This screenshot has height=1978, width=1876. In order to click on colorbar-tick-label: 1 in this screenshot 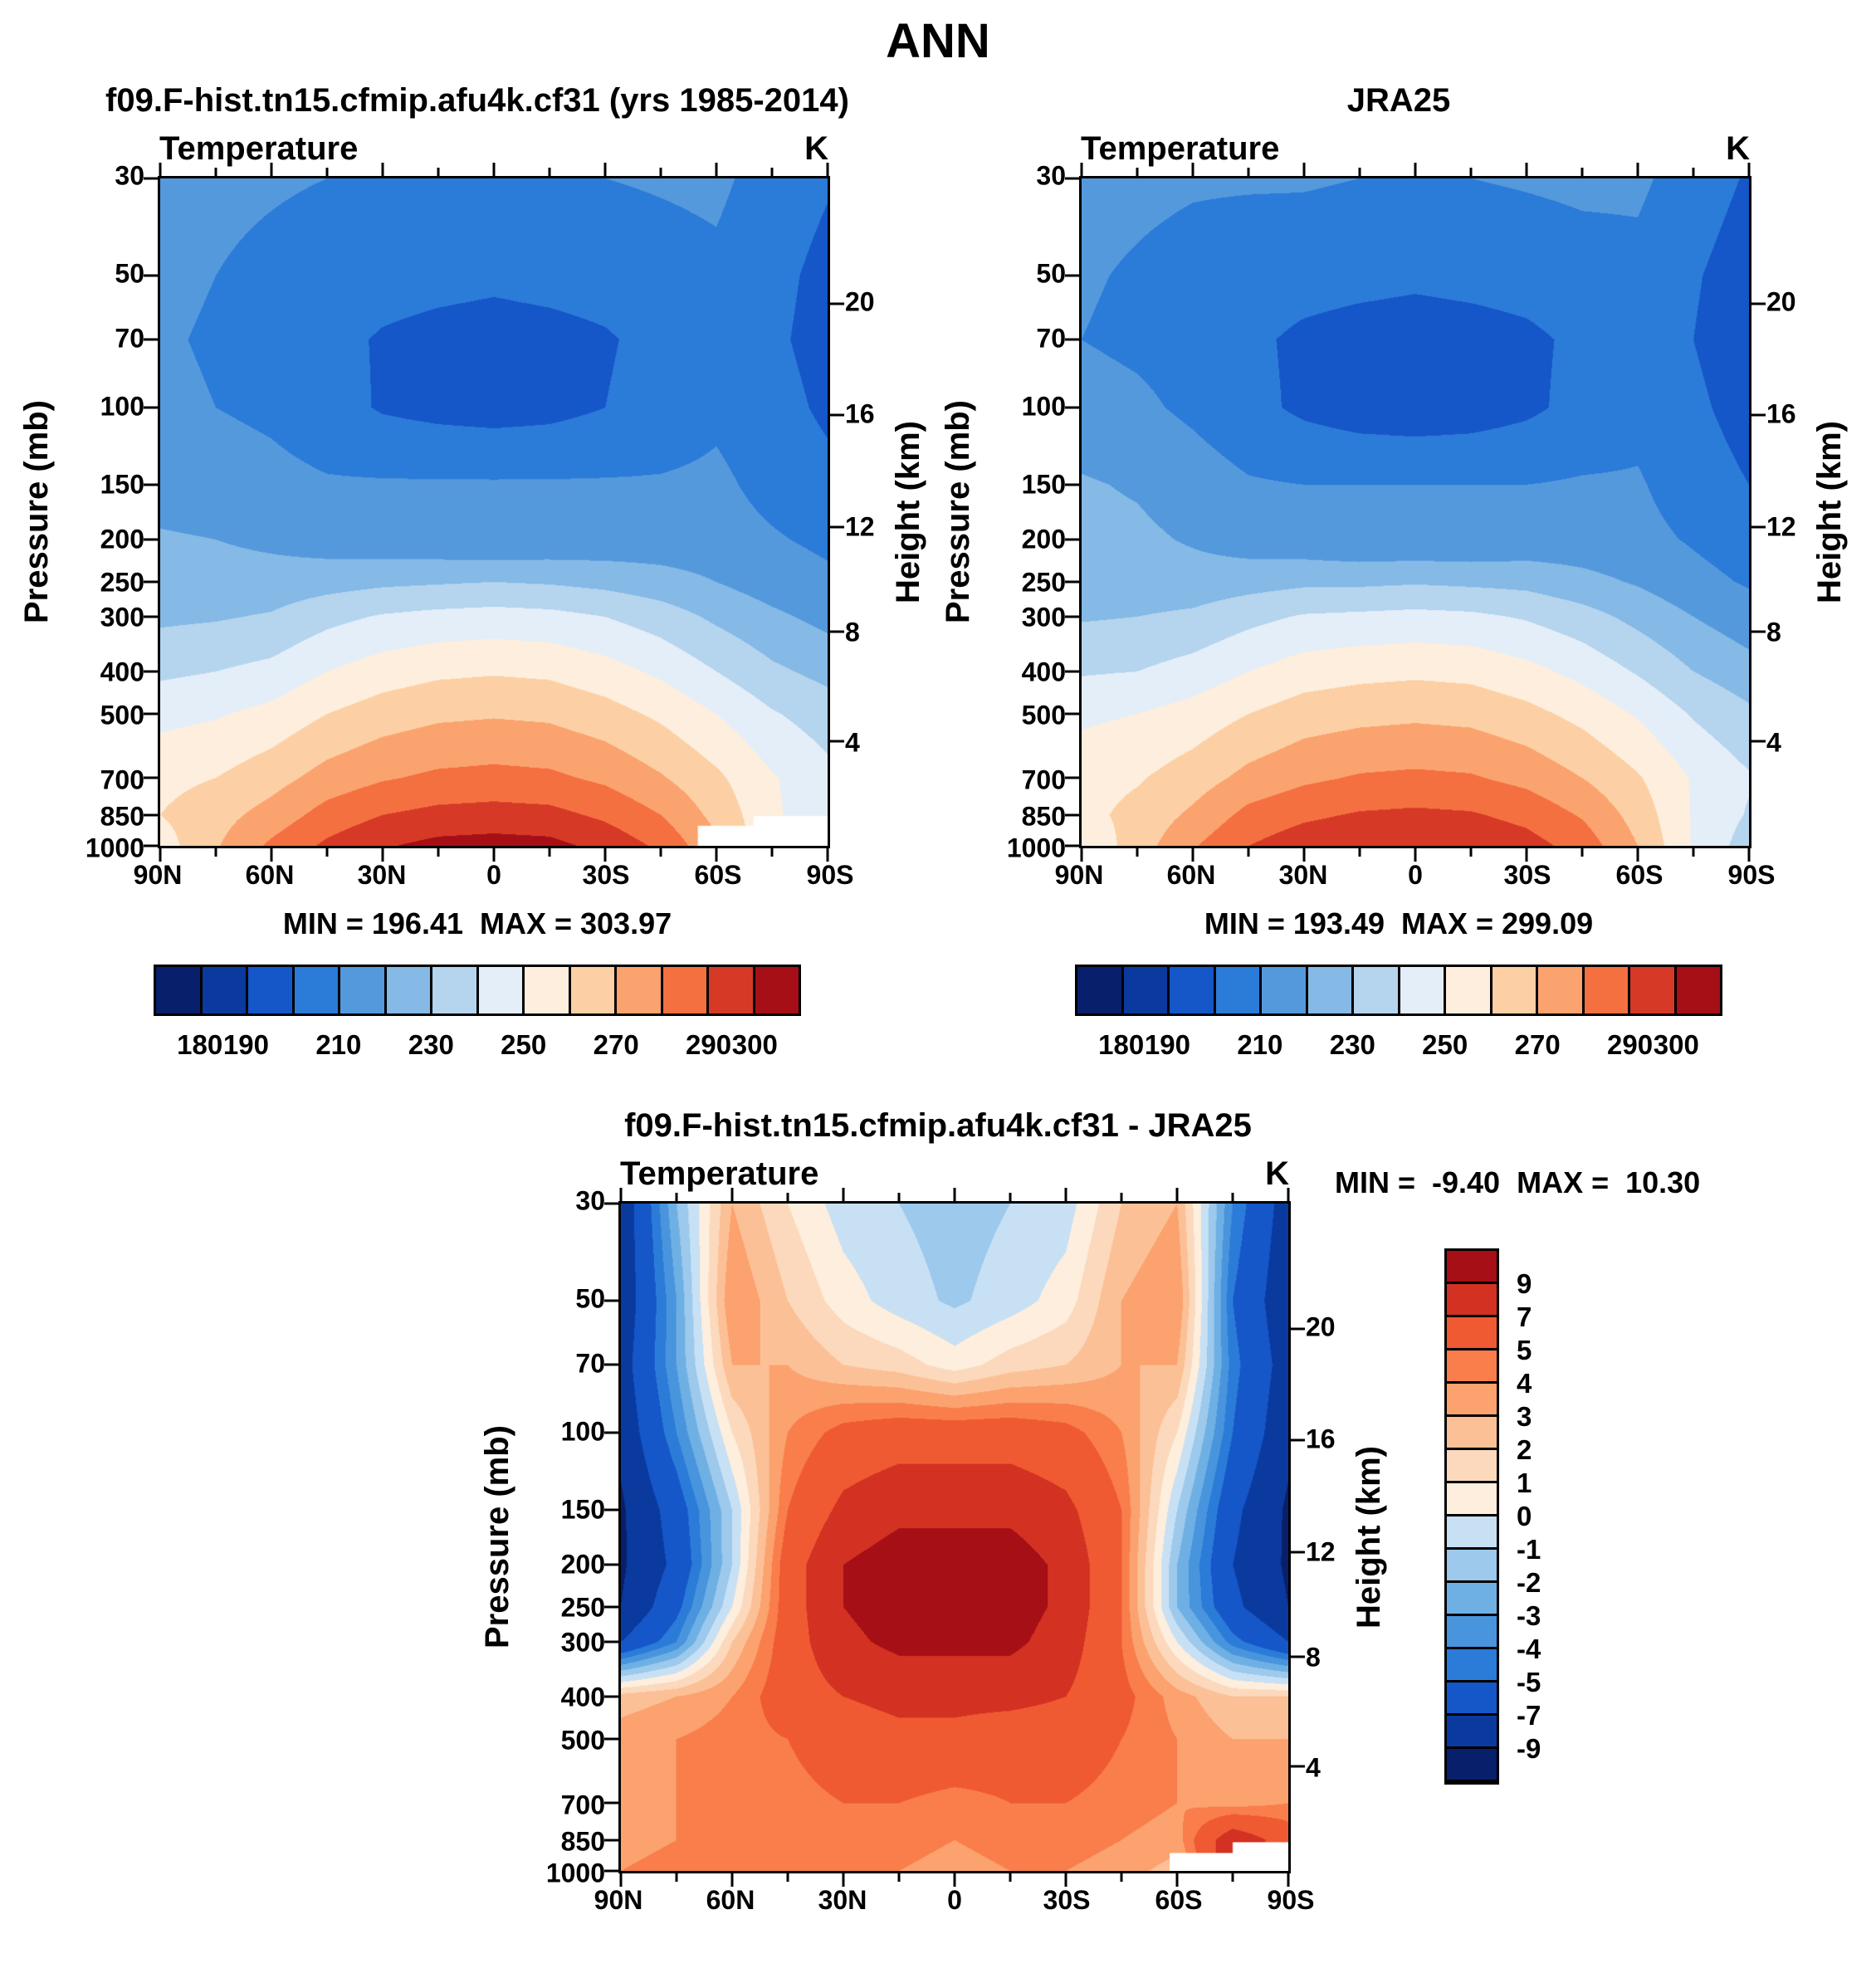, I will do `click(1524, 1483)`.